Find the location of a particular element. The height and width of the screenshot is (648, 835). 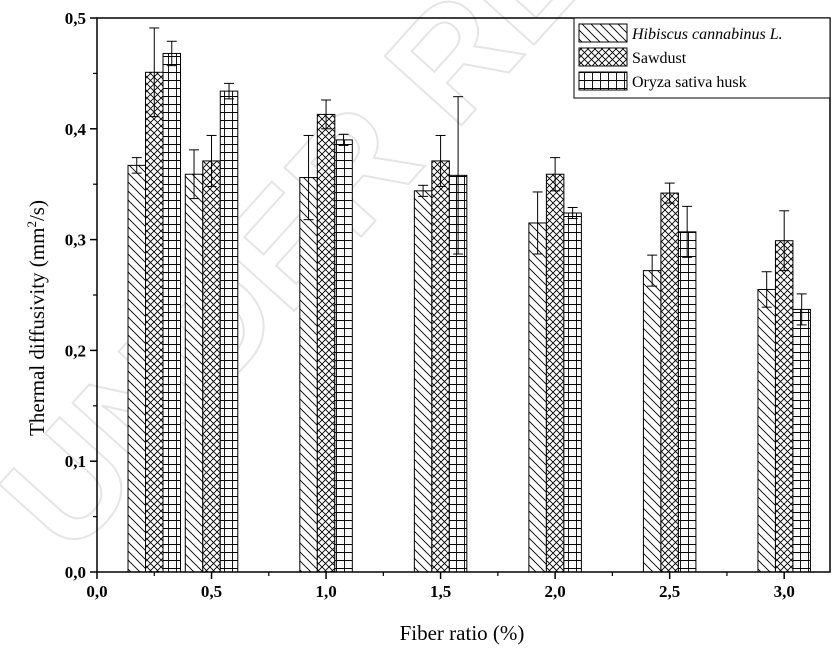

error-bar-s0-c6 is located at coordinates (766, 289).